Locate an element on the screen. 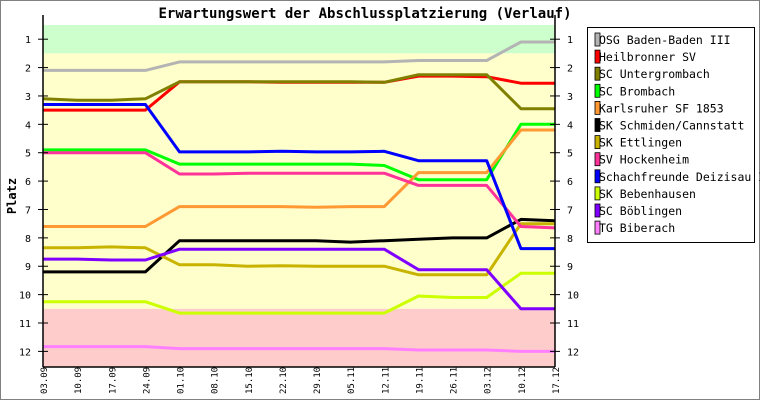 The width and height of the screenshot is (760, 400). y-tick-label-right: 12 is located at coordinates (573, 352).